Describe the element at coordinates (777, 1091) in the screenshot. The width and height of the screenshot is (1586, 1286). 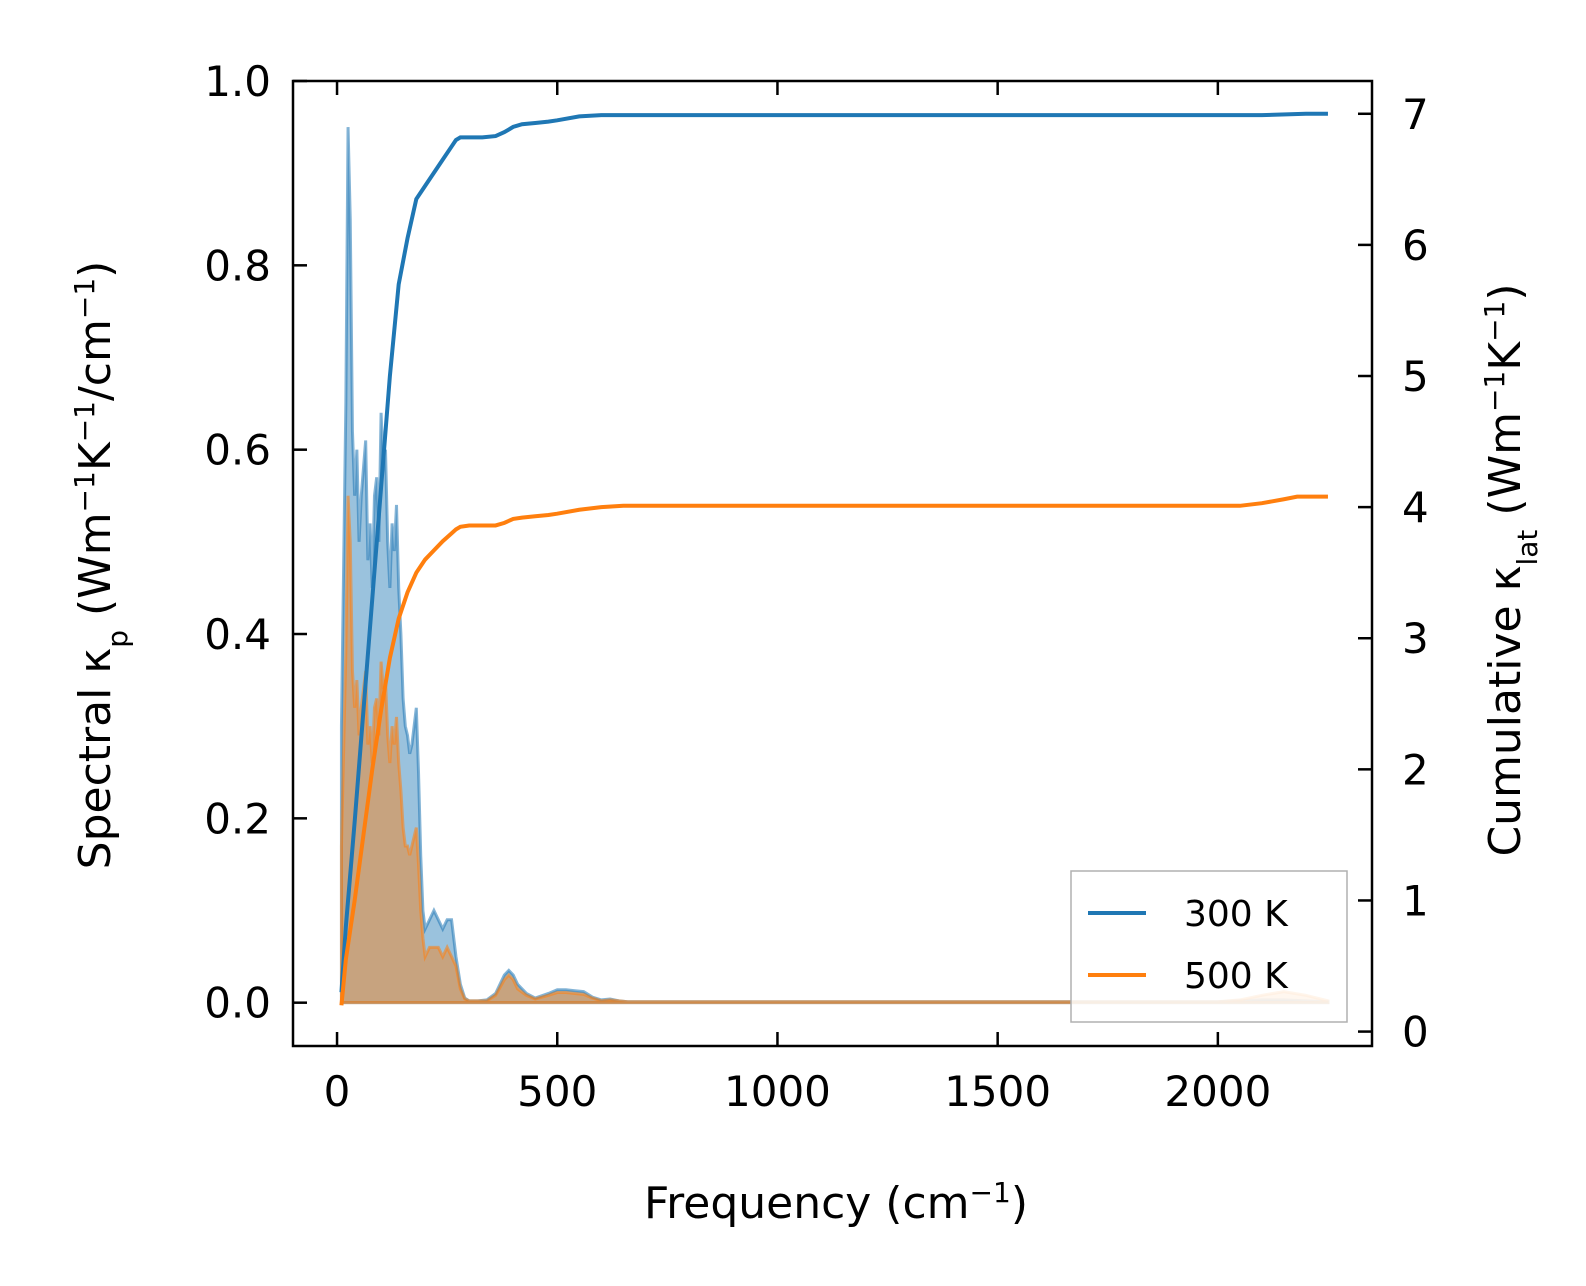
I see `x-tick-label: 1000` at that location.